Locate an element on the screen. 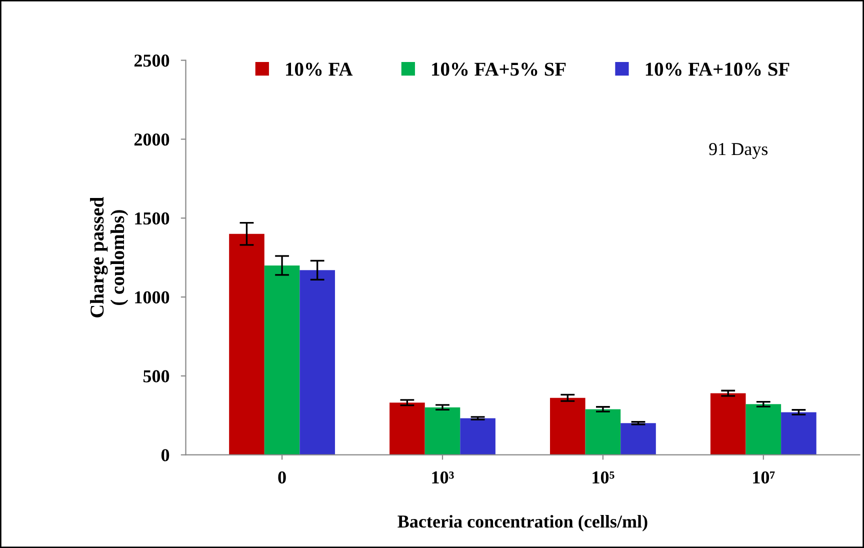 The width and height of the screenshot is (864, 548). legend-label: 10% FA+5% SF is located at coordinates (499, 69).